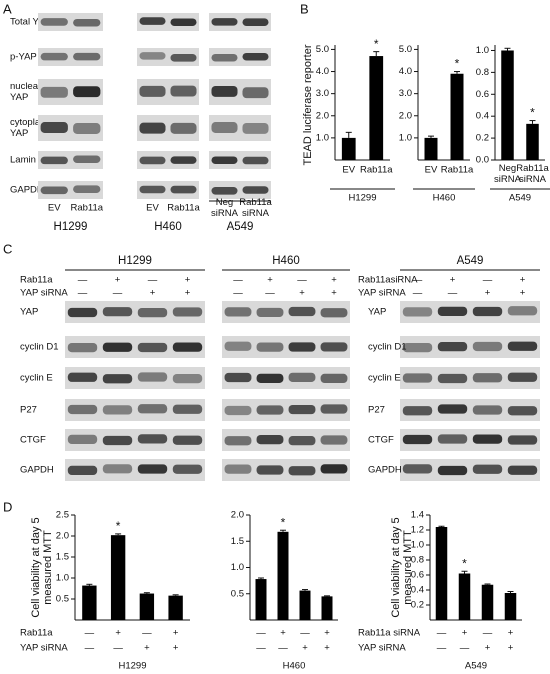  What do you see at coordinates (533, 179) in the screenshot?
I see `x-tick-label: siRNA` at bounding box center [533, 179].